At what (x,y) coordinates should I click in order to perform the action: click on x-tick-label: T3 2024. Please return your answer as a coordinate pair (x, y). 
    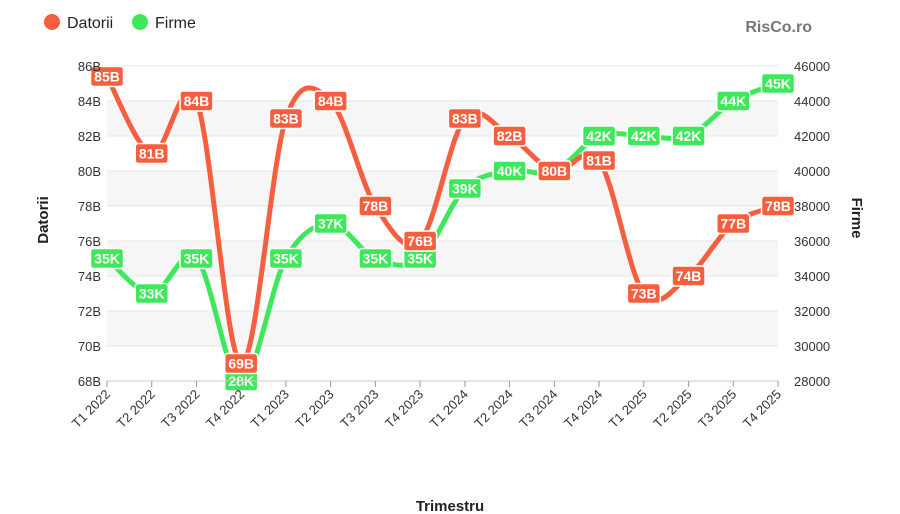
    Looking at the image, I should click on (538, 409).